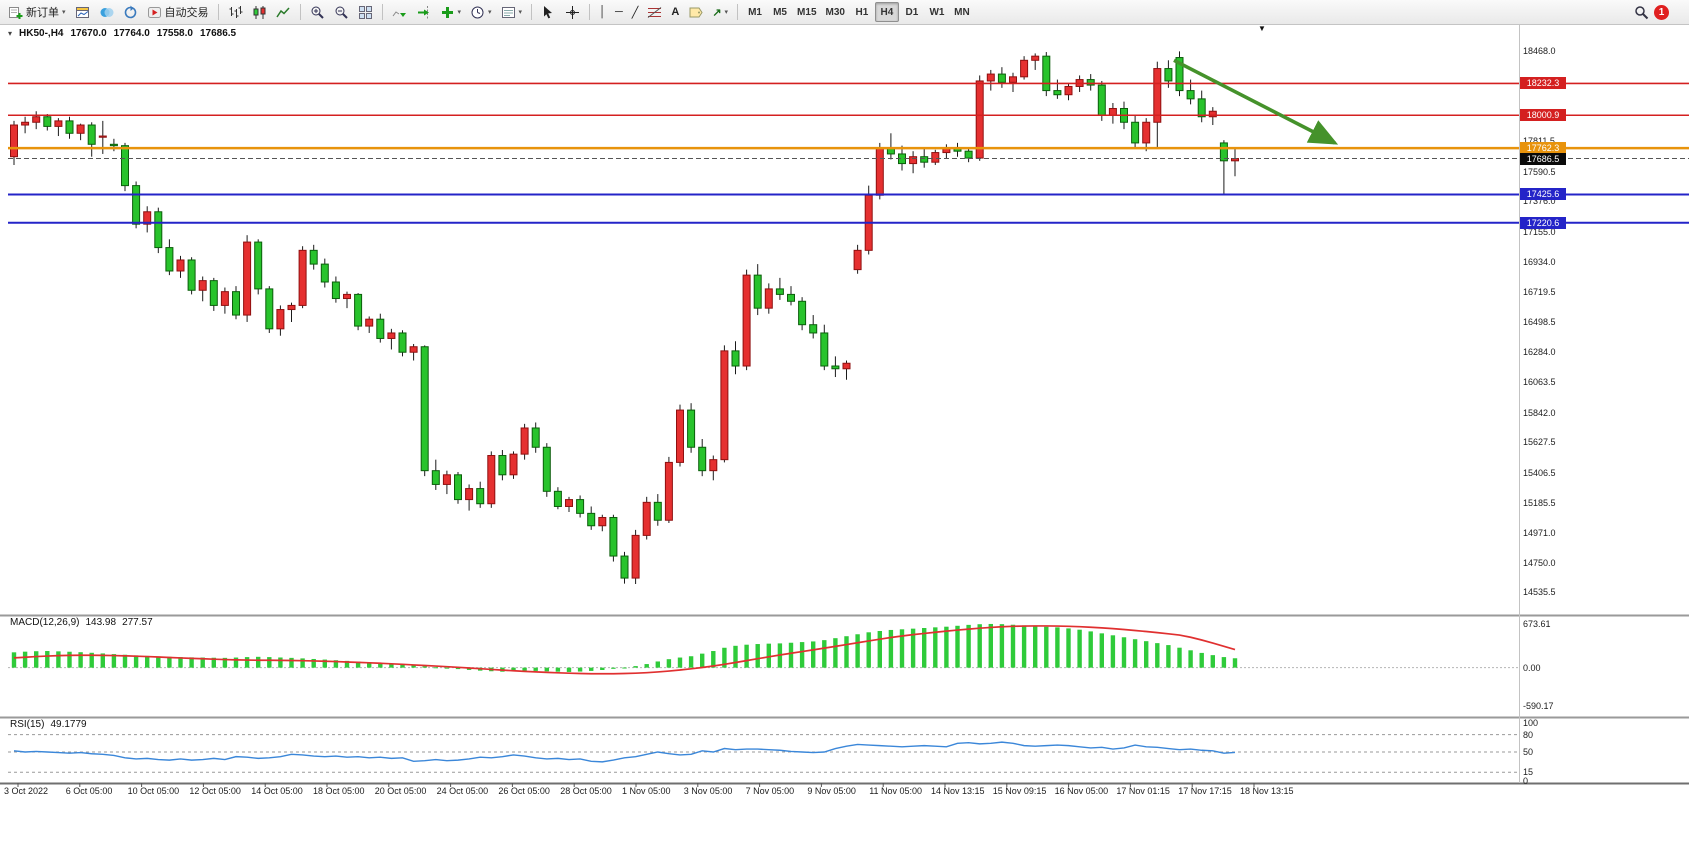 The height and width of the screenshot is (866, 1689). Describe the element at coordinates (451, 12) in the screenshot. I see `indicators-button: ▾` at that location.